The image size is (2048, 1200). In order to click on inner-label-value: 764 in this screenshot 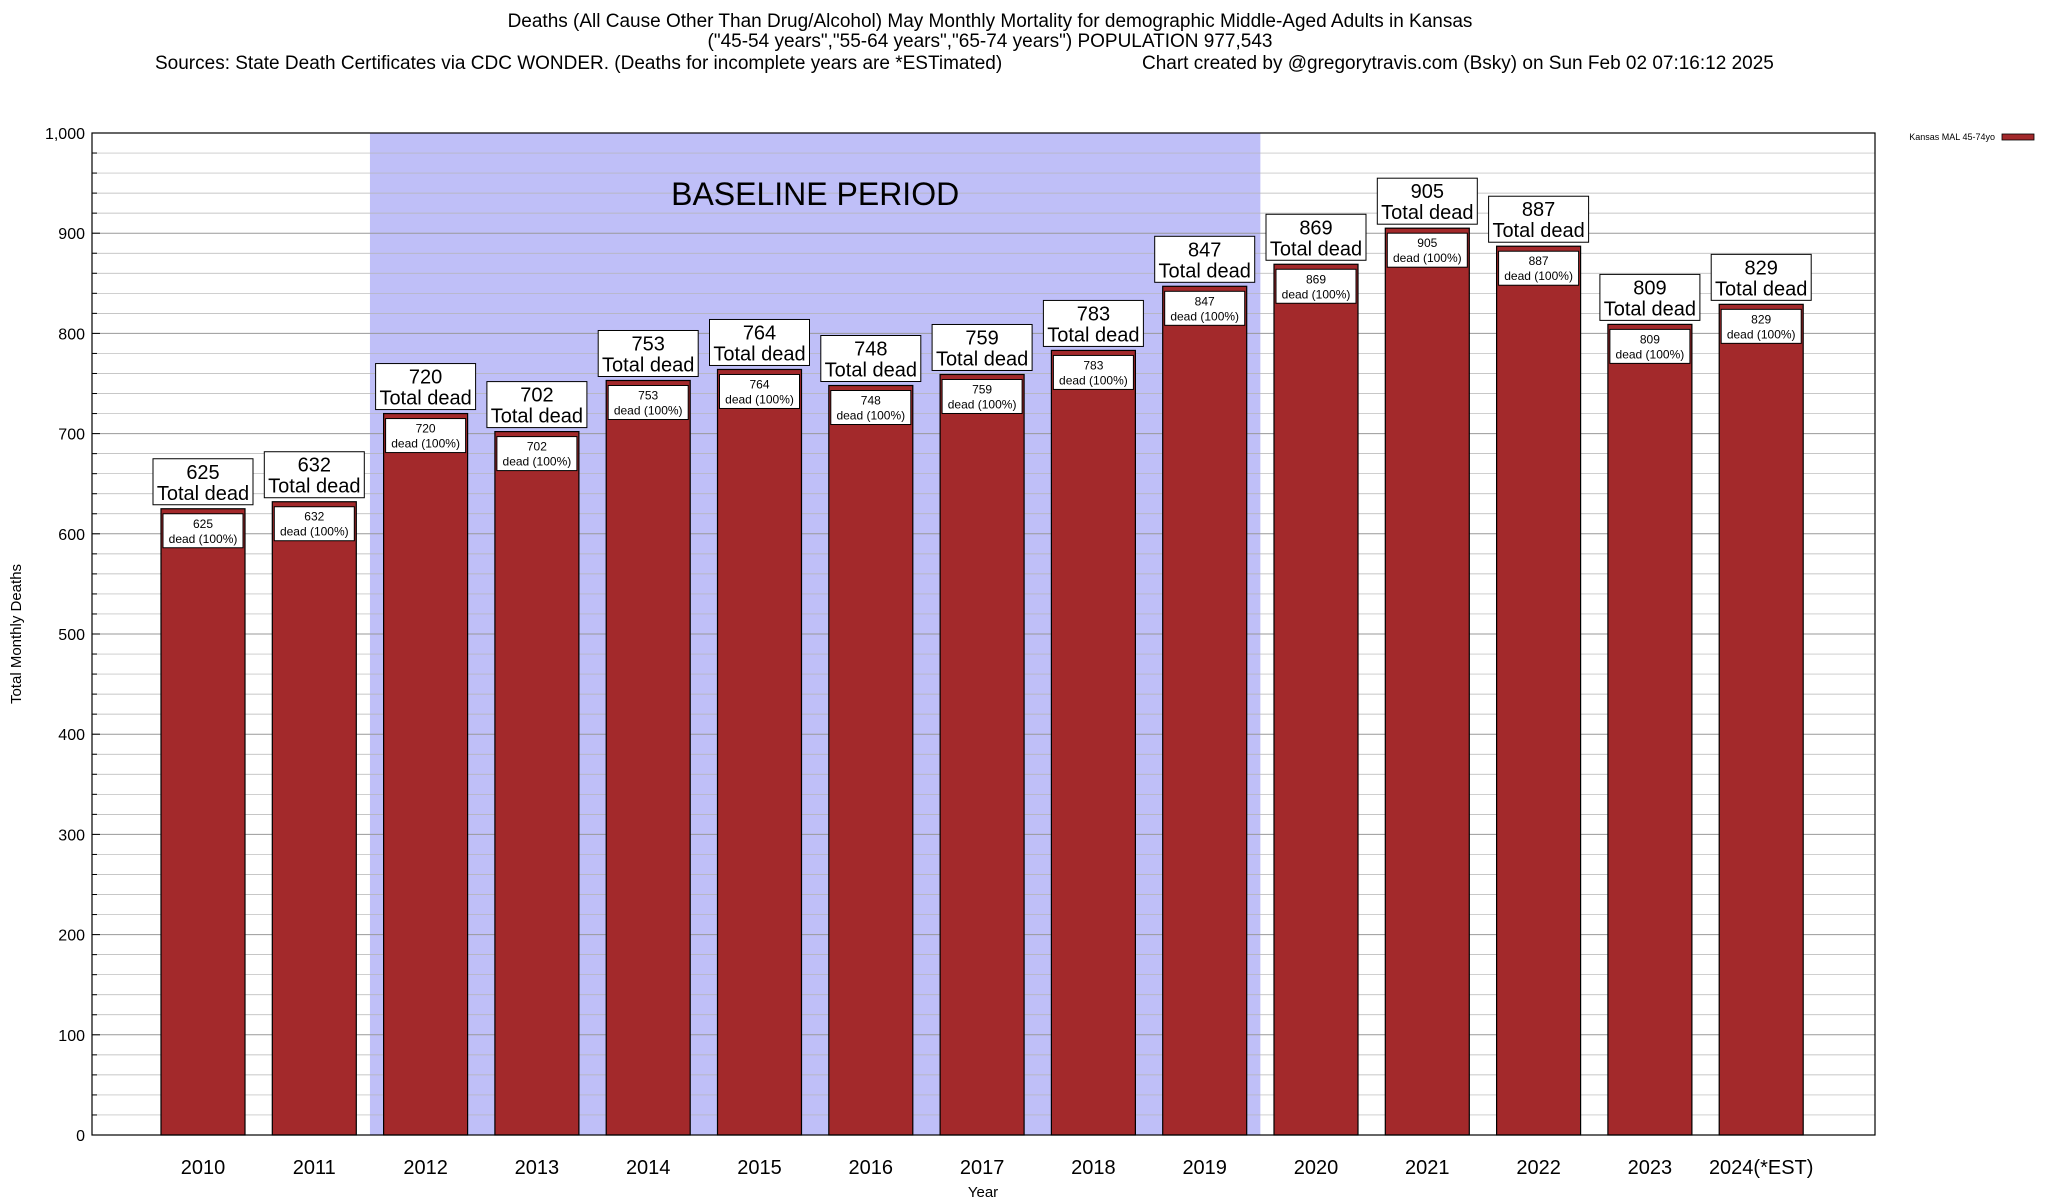, I will do `click(759, 384)`.